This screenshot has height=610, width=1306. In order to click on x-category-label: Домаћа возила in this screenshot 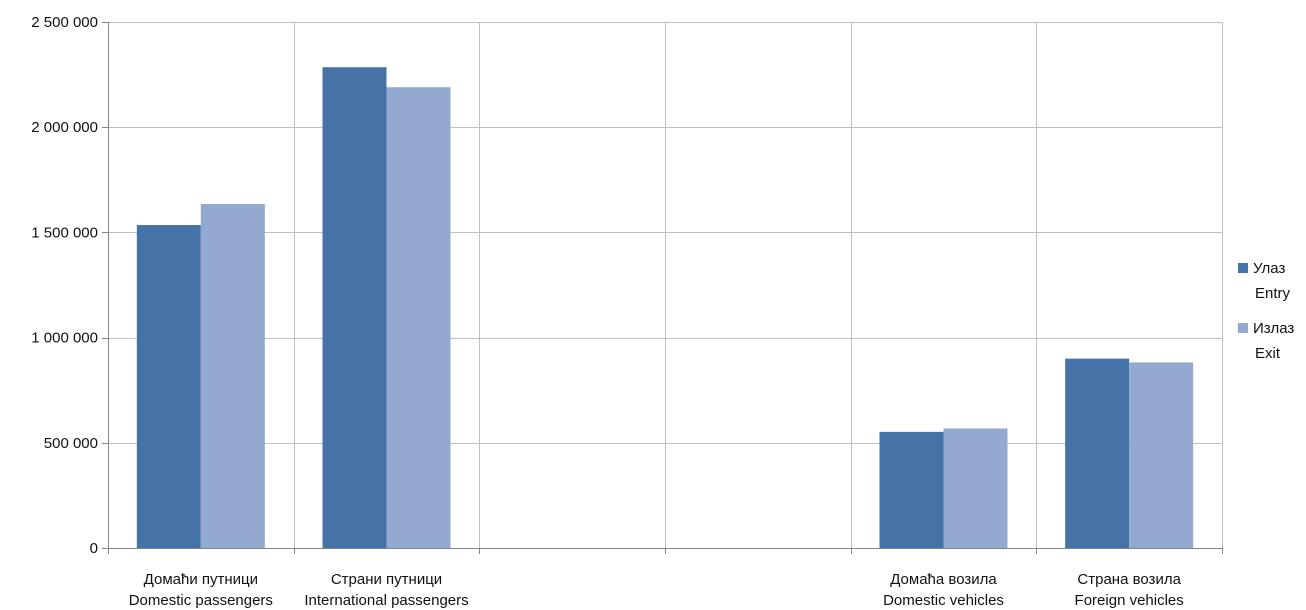, I will do `click(943, 579)`.